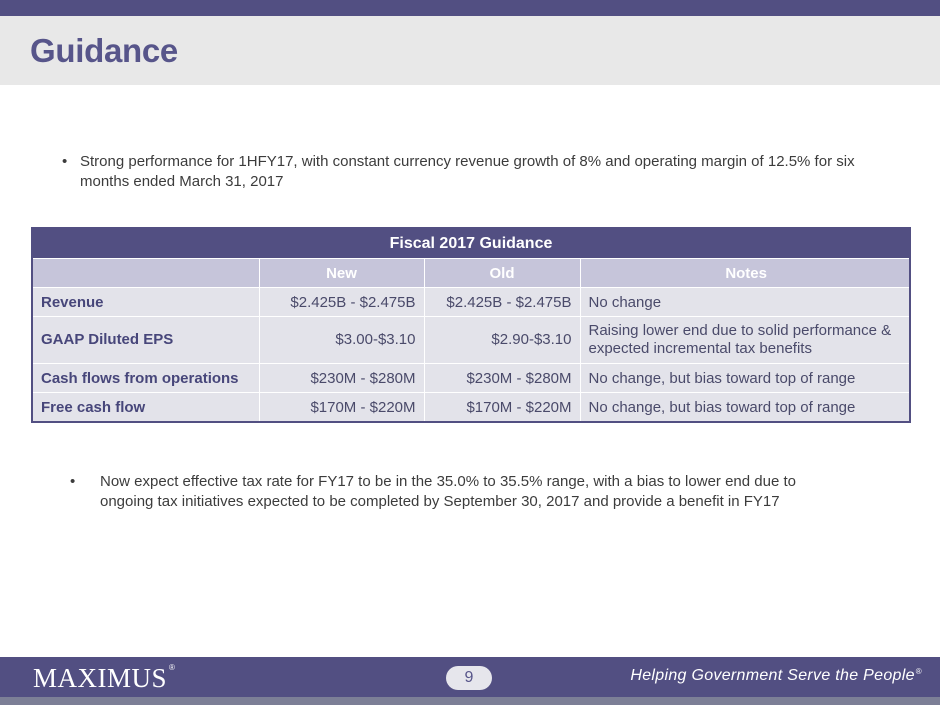 This screenshot has width=940, height=705. I want to click on old-value: $2.90-$3.10, so click(502, 340).